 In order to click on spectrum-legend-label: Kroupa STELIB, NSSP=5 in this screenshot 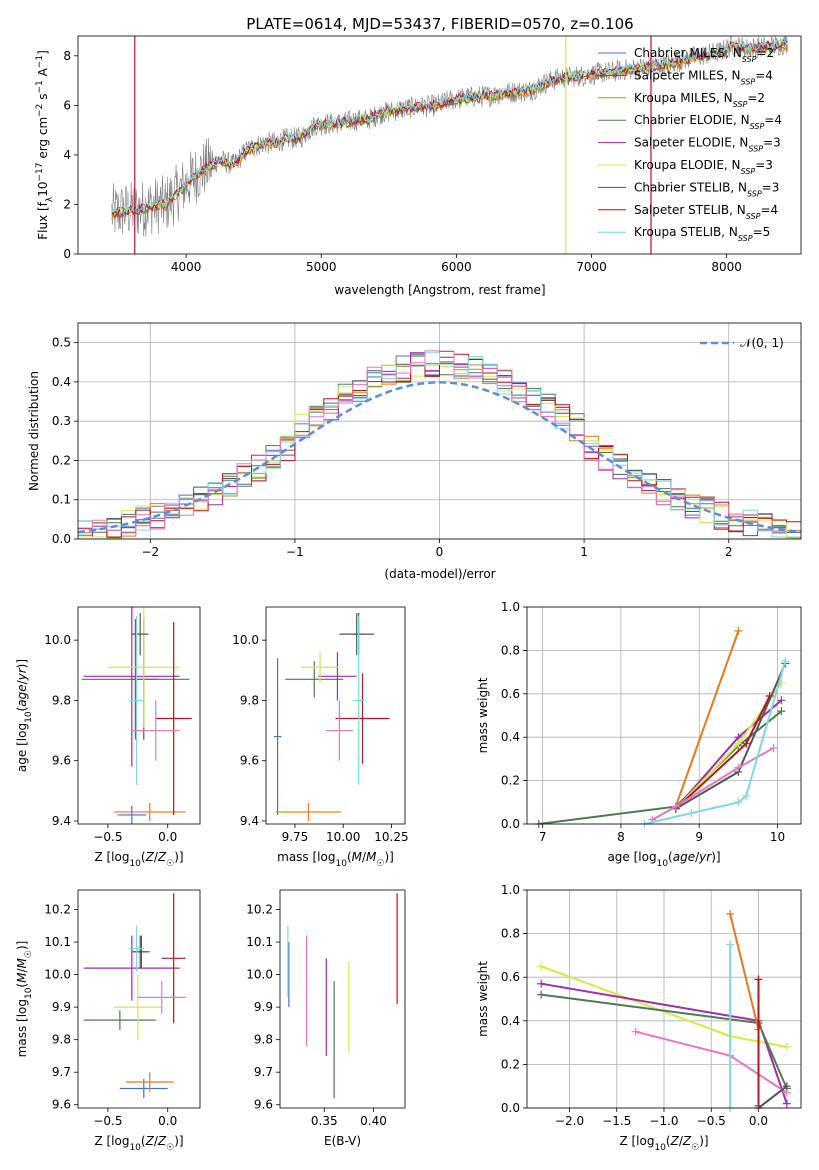, I will do `click(702, 234)`.